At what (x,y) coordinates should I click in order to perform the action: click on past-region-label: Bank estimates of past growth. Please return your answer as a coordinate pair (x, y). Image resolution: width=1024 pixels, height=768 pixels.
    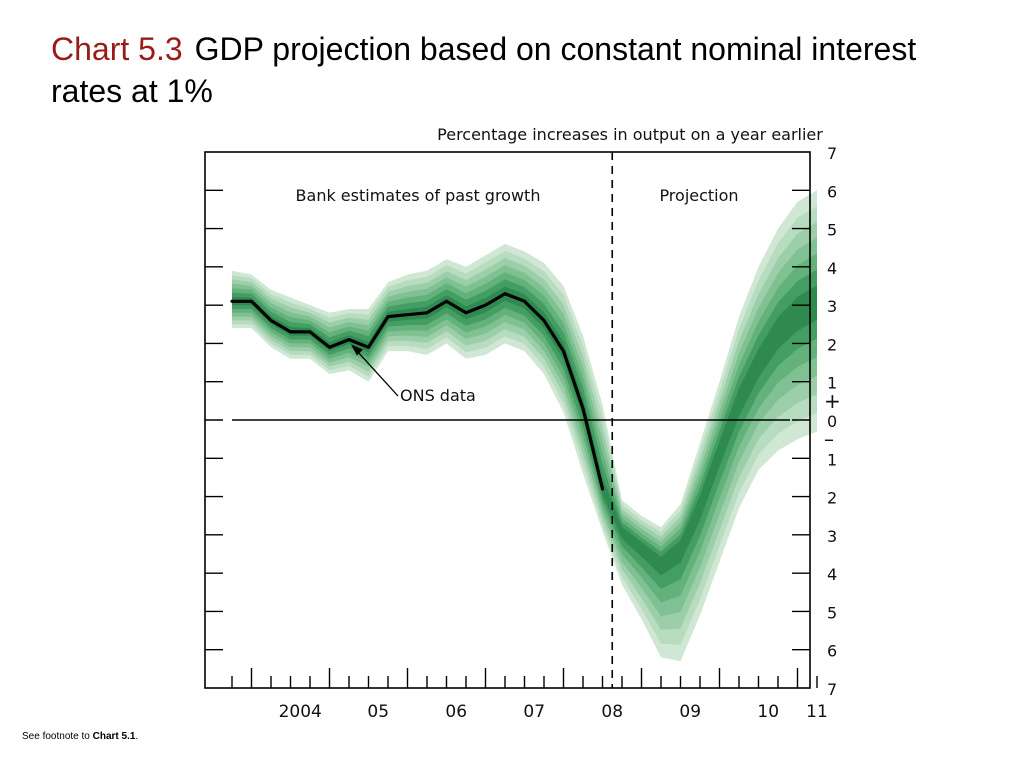
    Looking at the image, I should click on (418, 195).